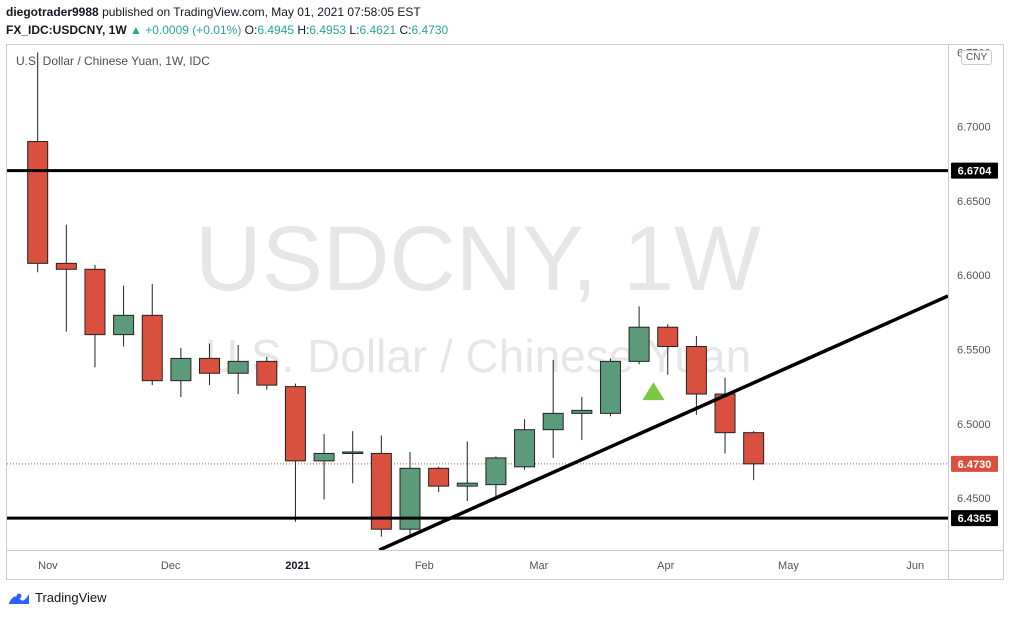 The height and width of the screenshot is (617, 1010). I want to click on tradingview-logo: TradingView, so click(57, 597).